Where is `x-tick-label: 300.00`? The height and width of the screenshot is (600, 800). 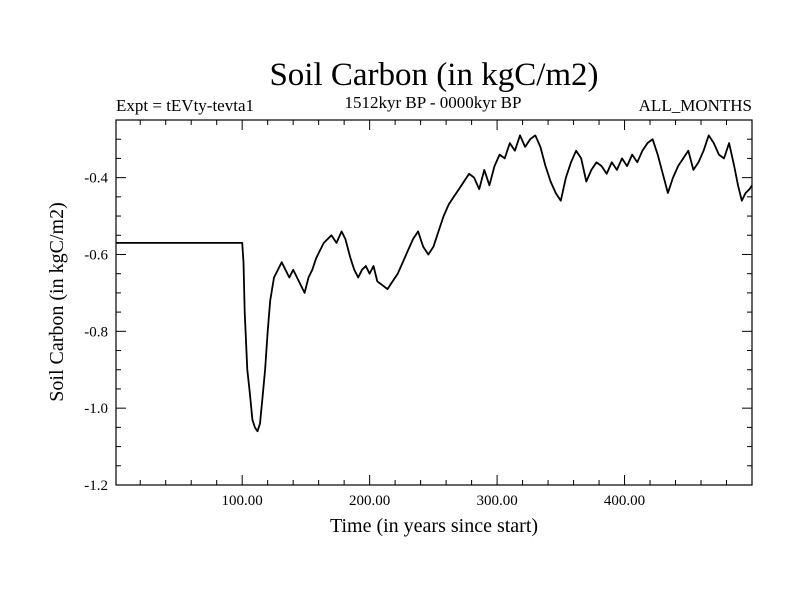 x-tick-label: 300.00 is located at coordinates (496, 501).